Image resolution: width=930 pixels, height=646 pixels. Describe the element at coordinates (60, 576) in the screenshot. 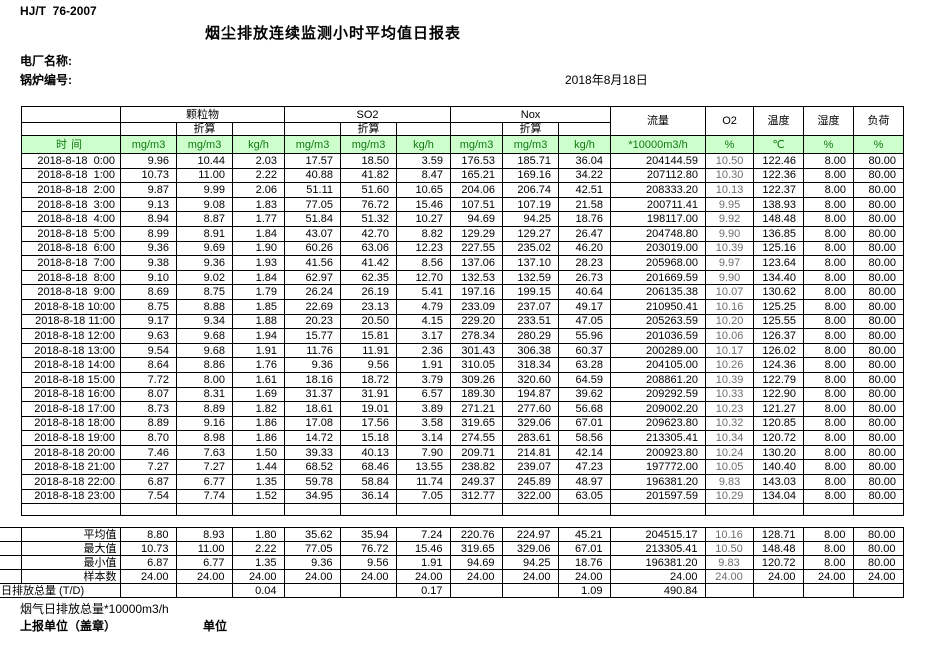

I see `summary-label-cell: 样本数` at that location.